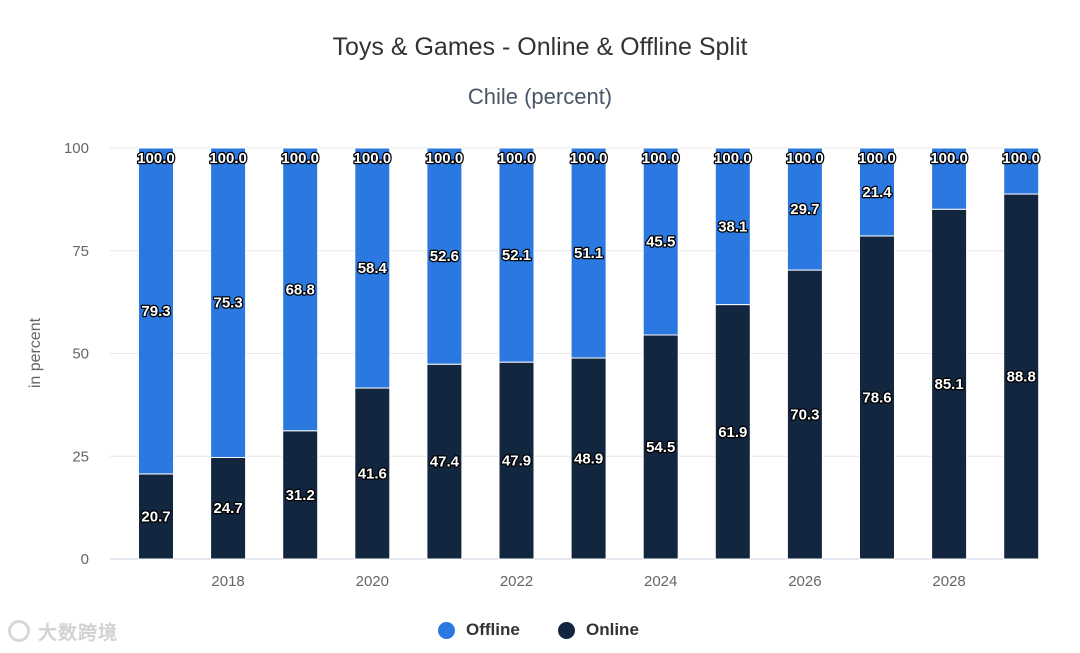  Describe the element at coordinates (805, 158) in the screenshot. I see `data-label-total-2026: 100.0` at that location.